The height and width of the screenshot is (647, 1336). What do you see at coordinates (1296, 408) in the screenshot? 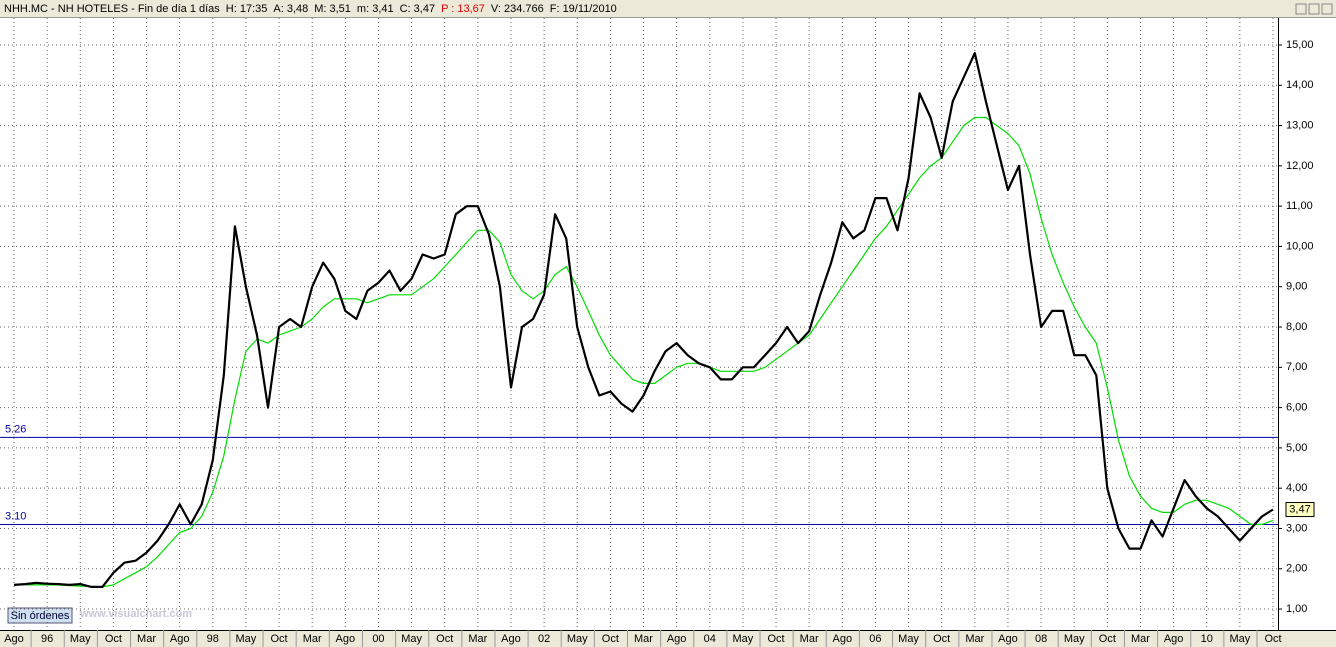
I see `y-tick-label: 6,00` at bounding box center [1296, 408].